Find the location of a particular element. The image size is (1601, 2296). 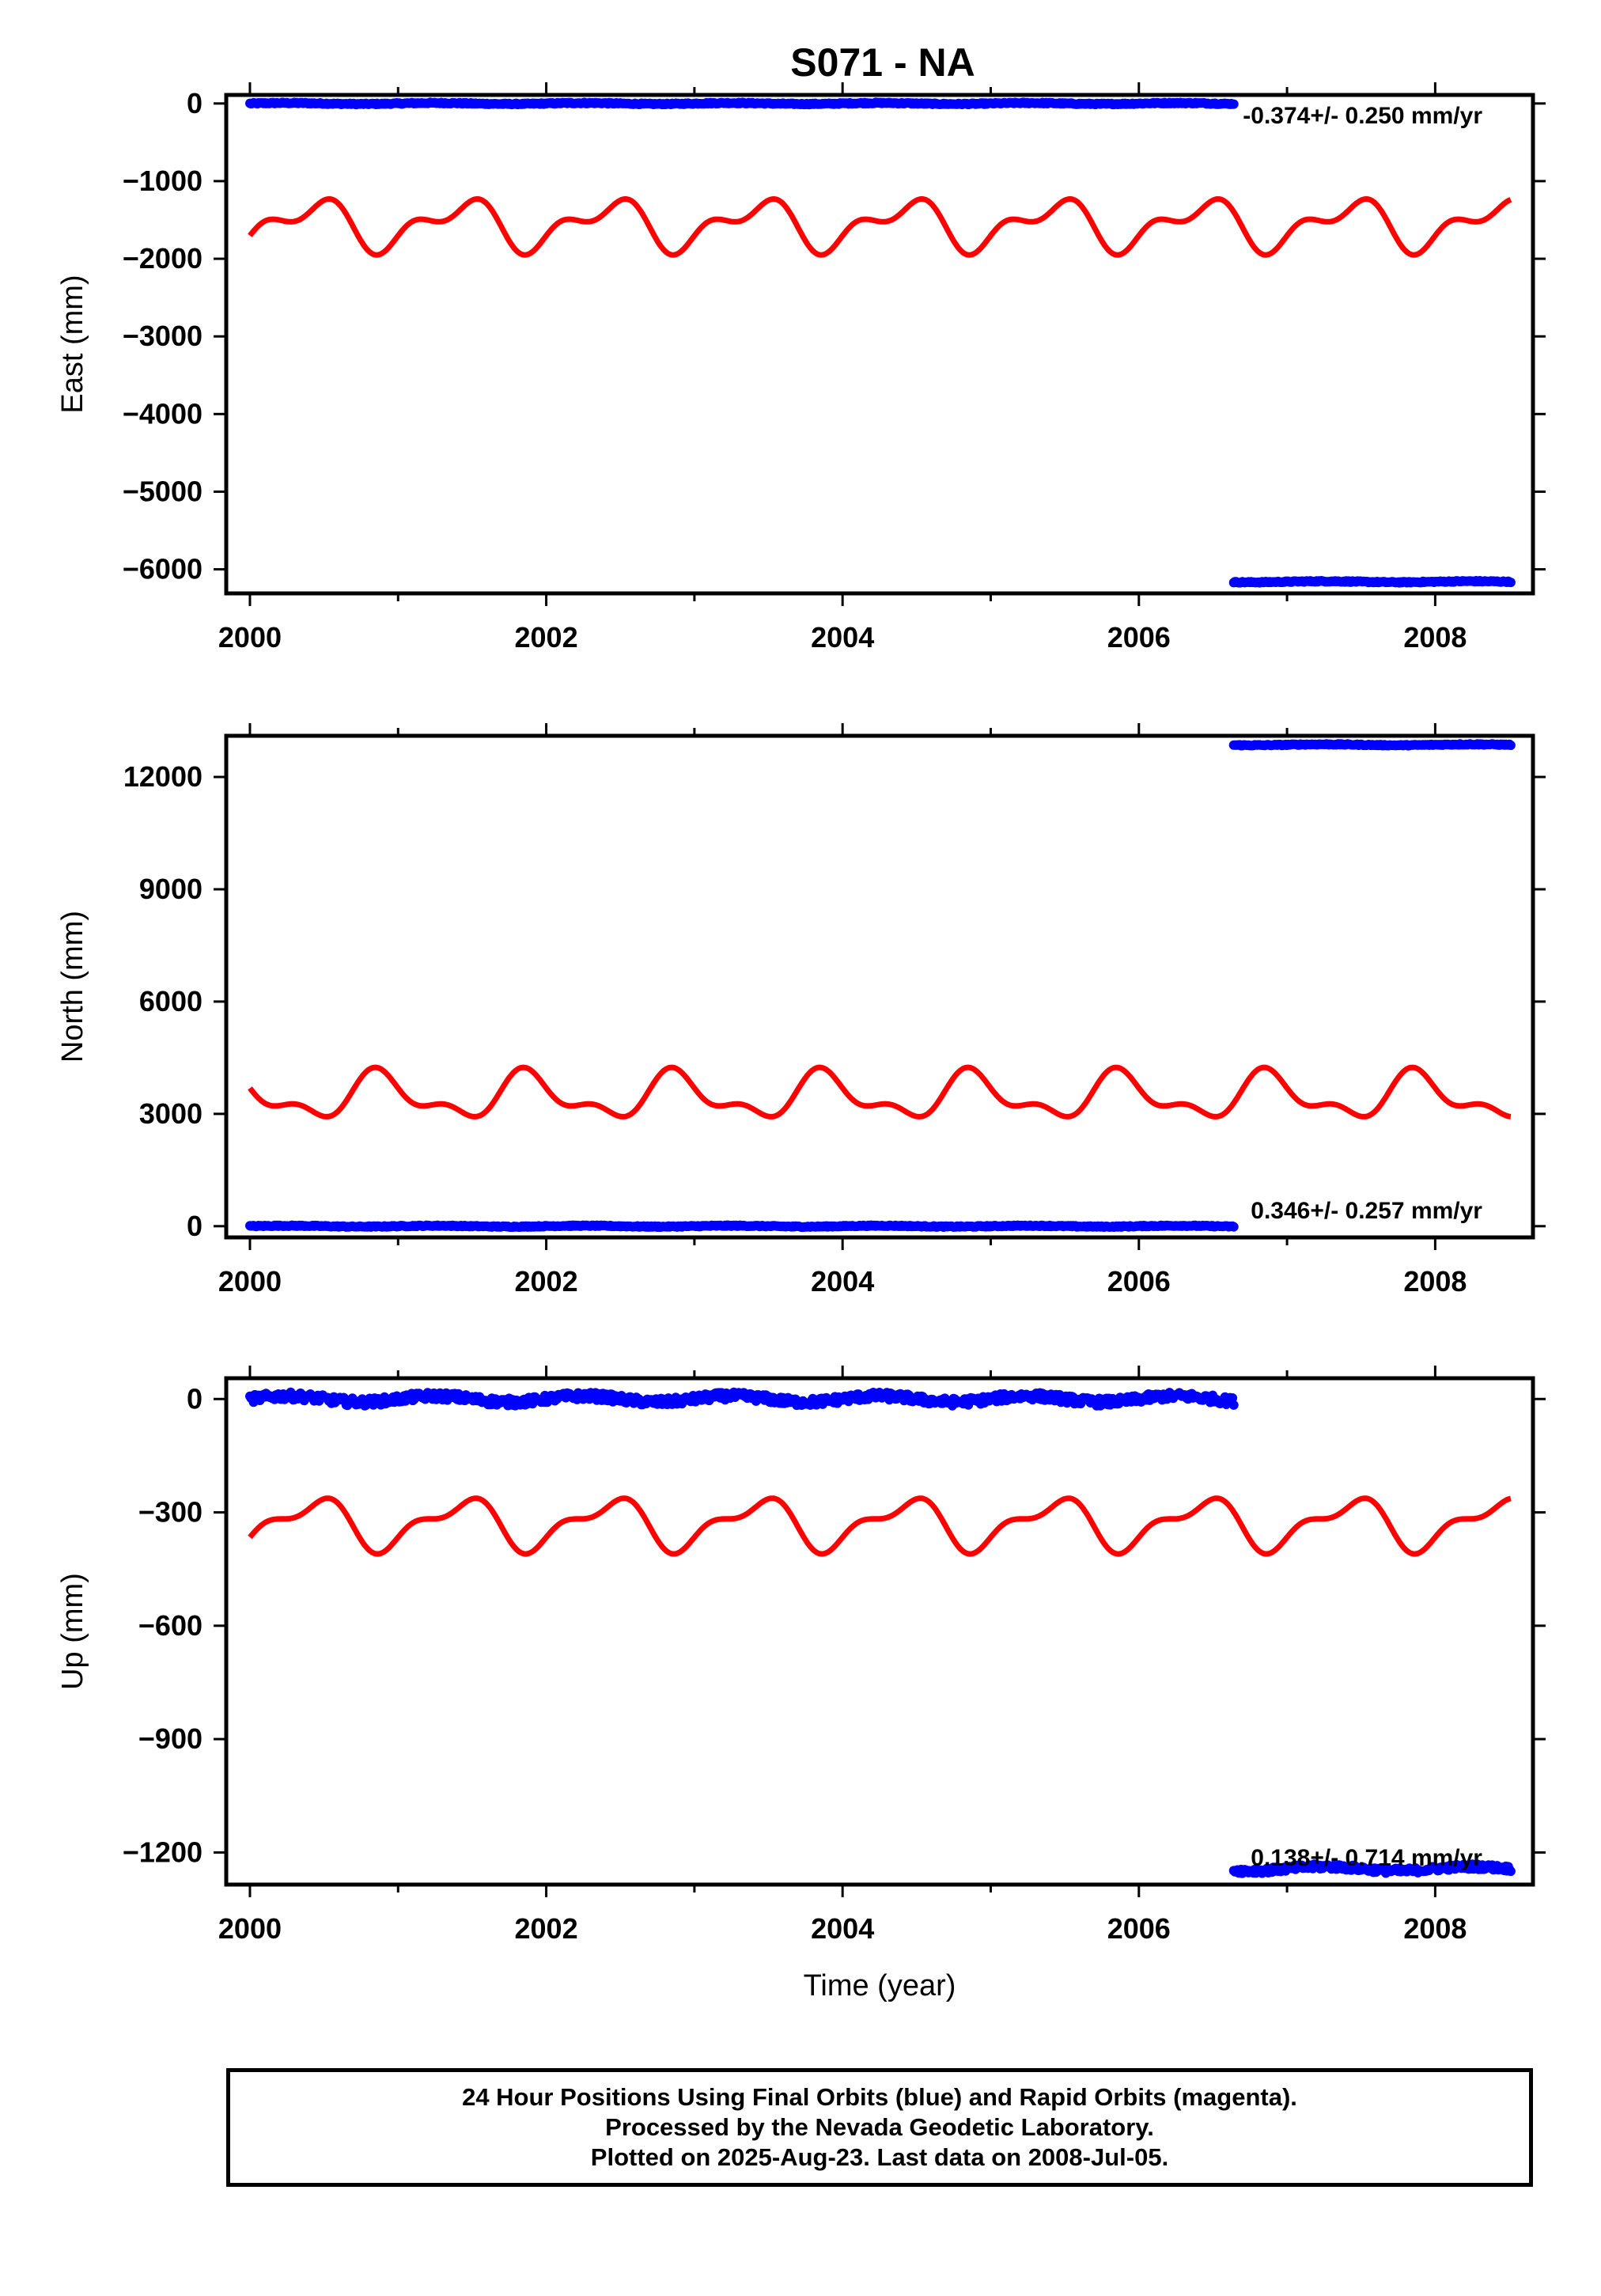

velocity-annotation: -0.374+/- 0.250 mm/yr is located at coordinates (1362, 116).